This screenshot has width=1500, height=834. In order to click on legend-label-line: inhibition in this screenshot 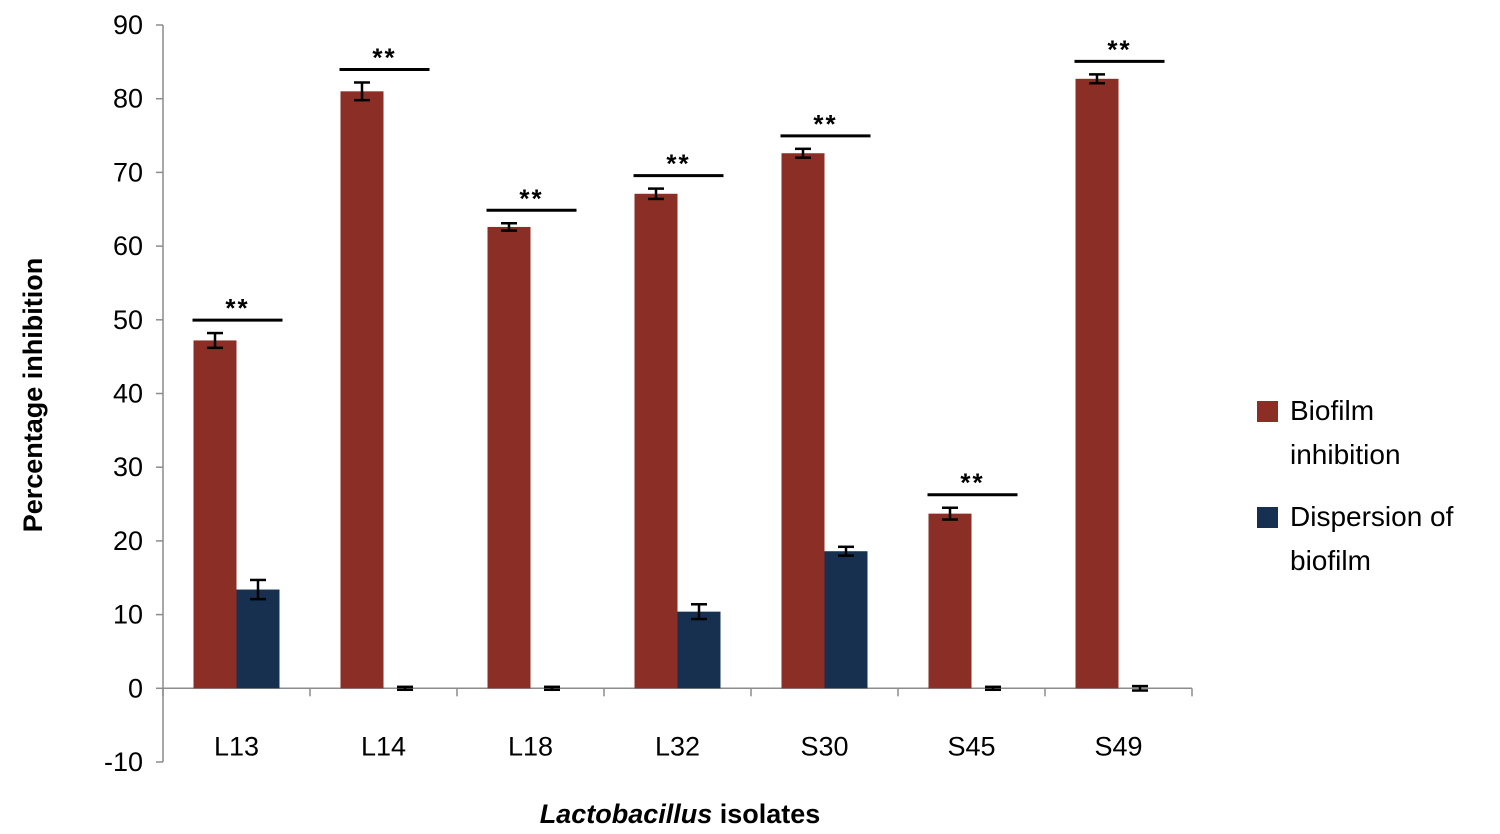, I will do `click(1345, 454)`.